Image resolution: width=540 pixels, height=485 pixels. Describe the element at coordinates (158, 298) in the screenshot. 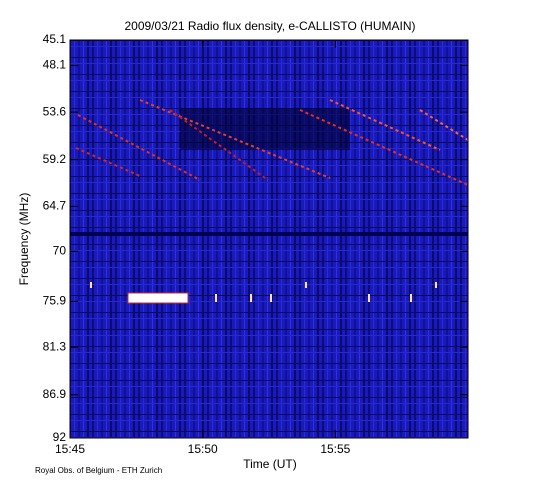

I see `burst` at that location.